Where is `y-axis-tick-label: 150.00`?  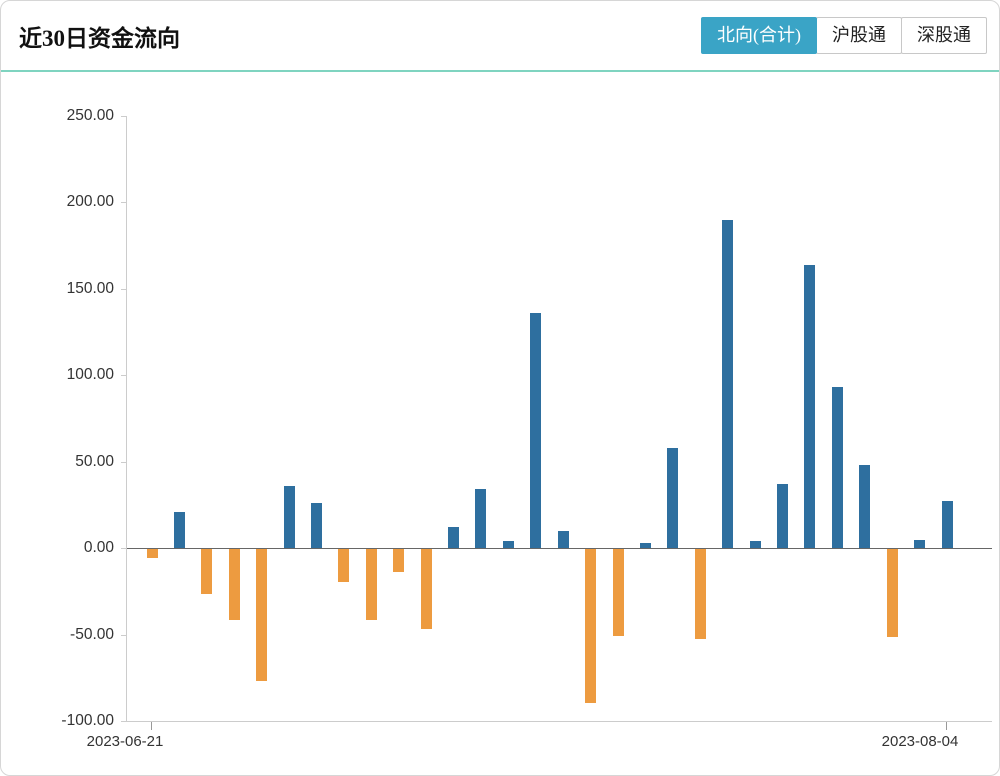 y-axis-tick-label: 150.00 is located at coordinates (90, 288).